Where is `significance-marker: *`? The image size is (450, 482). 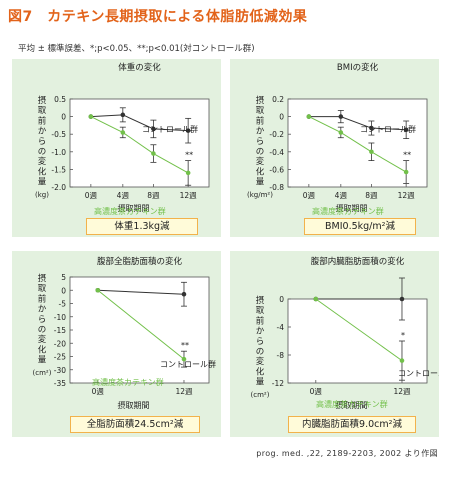
significance-marker: * is located at coordinates (403, 335).